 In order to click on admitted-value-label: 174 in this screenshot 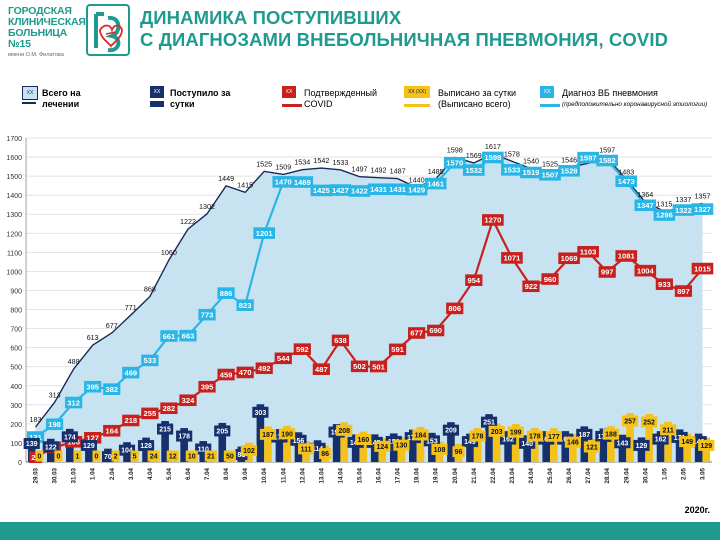, I will do `click(70, 437)`.